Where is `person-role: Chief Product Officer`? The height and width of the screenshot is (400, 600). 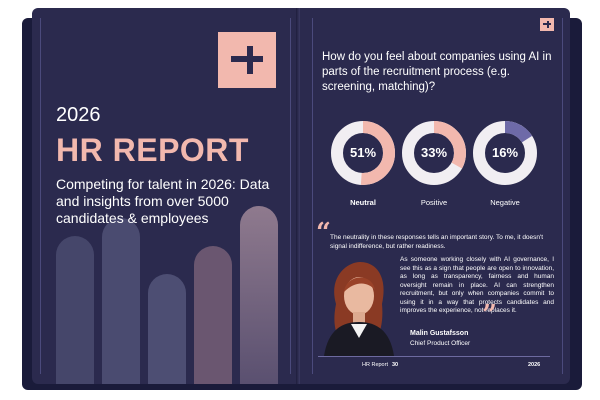 person-role: Chief Product Officer is located at coordinates (440, 343).